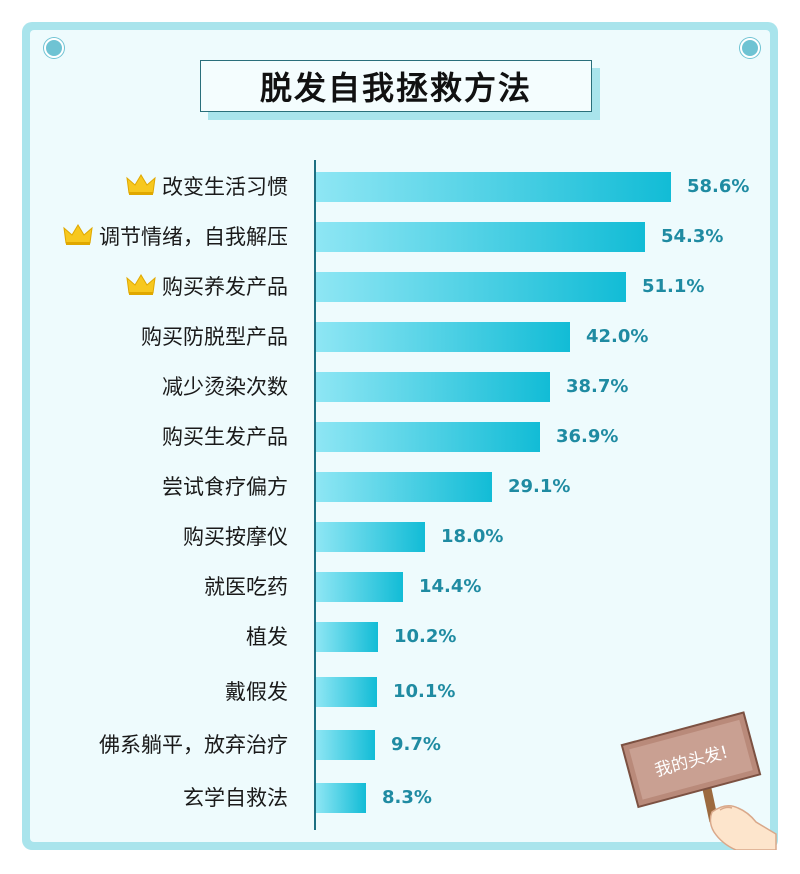 The width and height of the screenshot is (800, 874). Describe the element at coordinates (698, 781) in the screenshot. I see `sign-icon: 我的头发!` at that location.